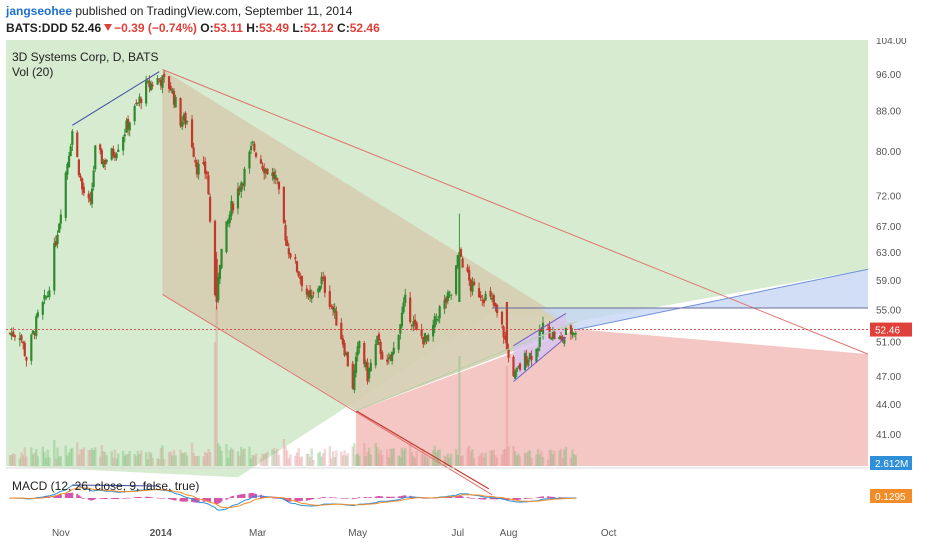  I want to click on macd-legend: MACD (12, 26, close, 9, false, true), so click(106, 486).